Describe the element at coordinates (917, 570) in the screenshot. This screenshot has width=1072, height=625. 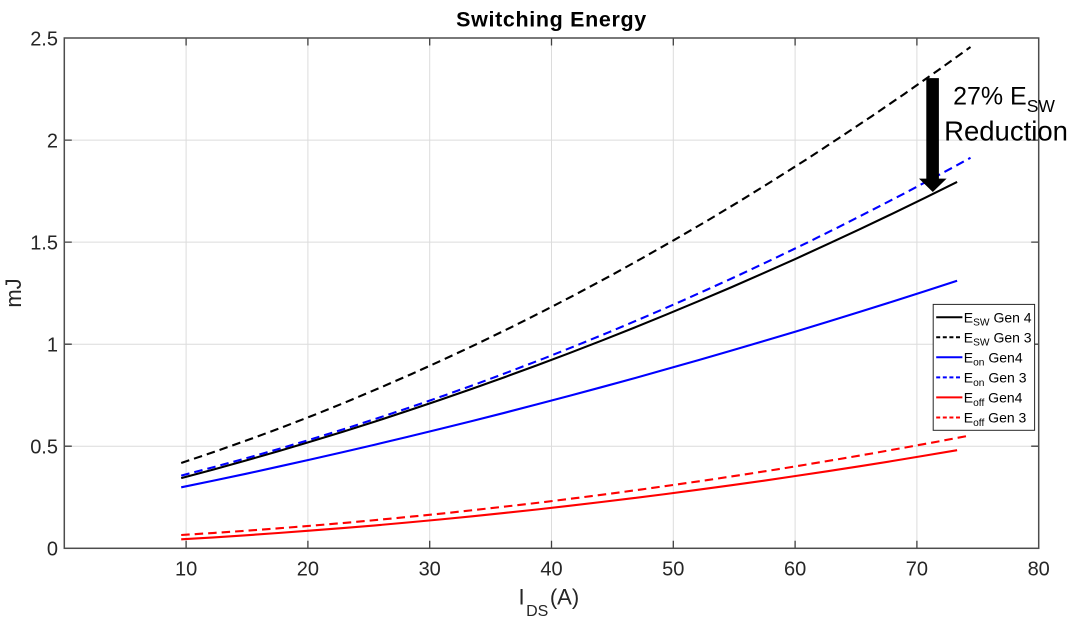
I see `svg-text: 70` at that location.